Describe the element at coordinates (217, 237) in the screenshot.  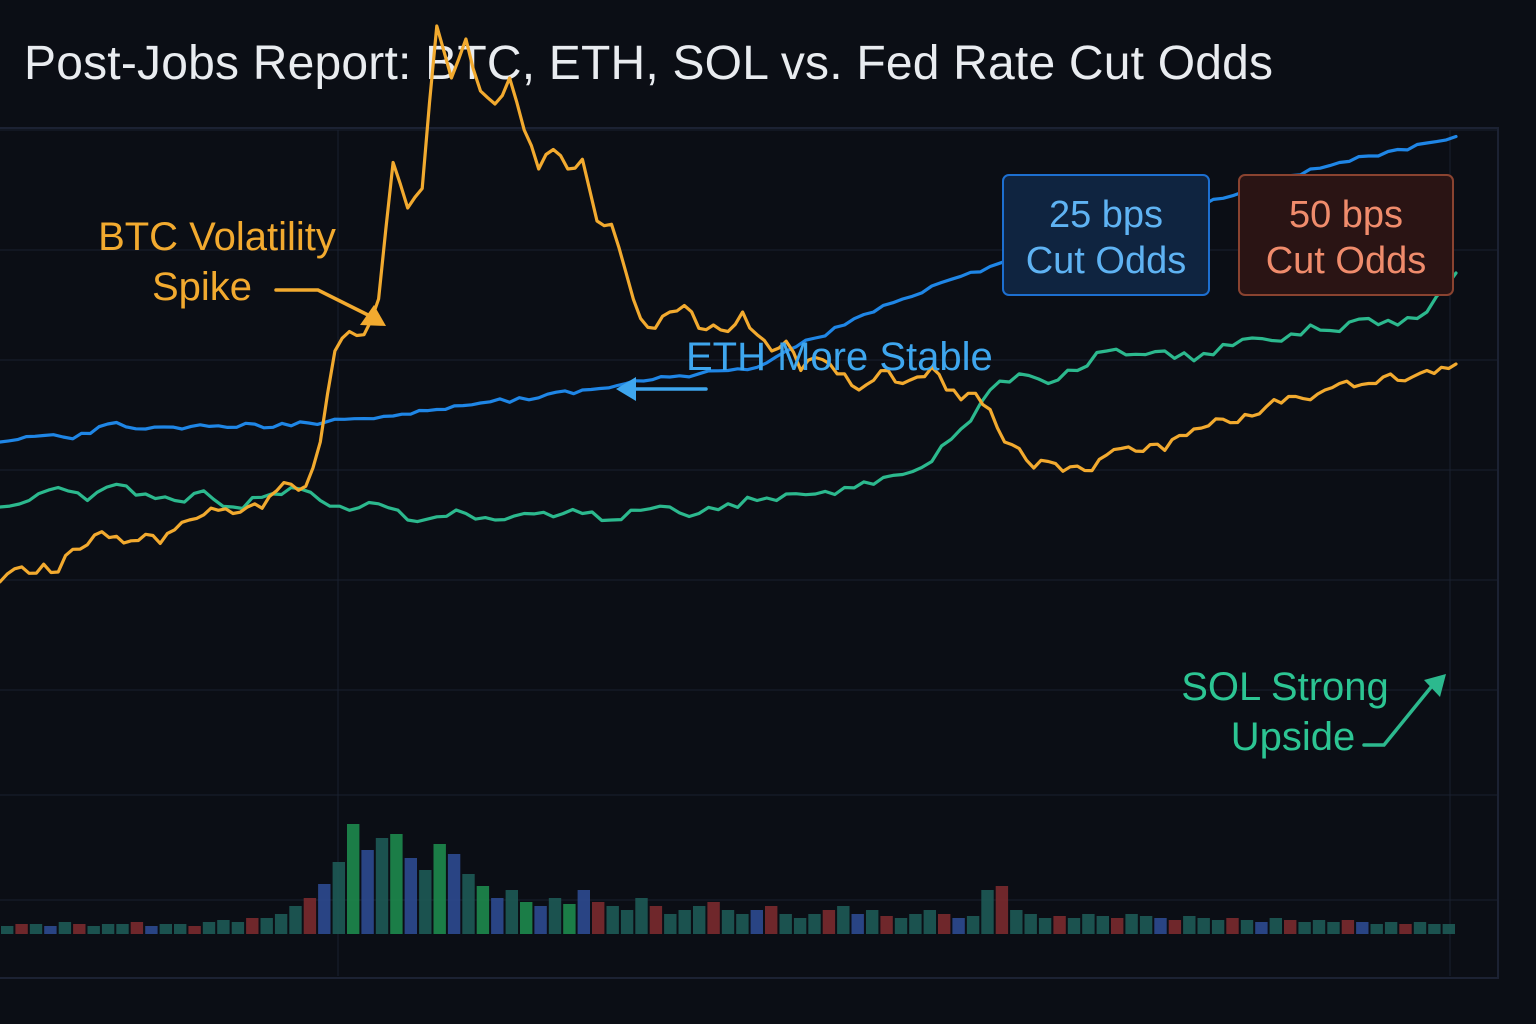
I see `btc-annotation-line1: BTC Volatility` at that location.